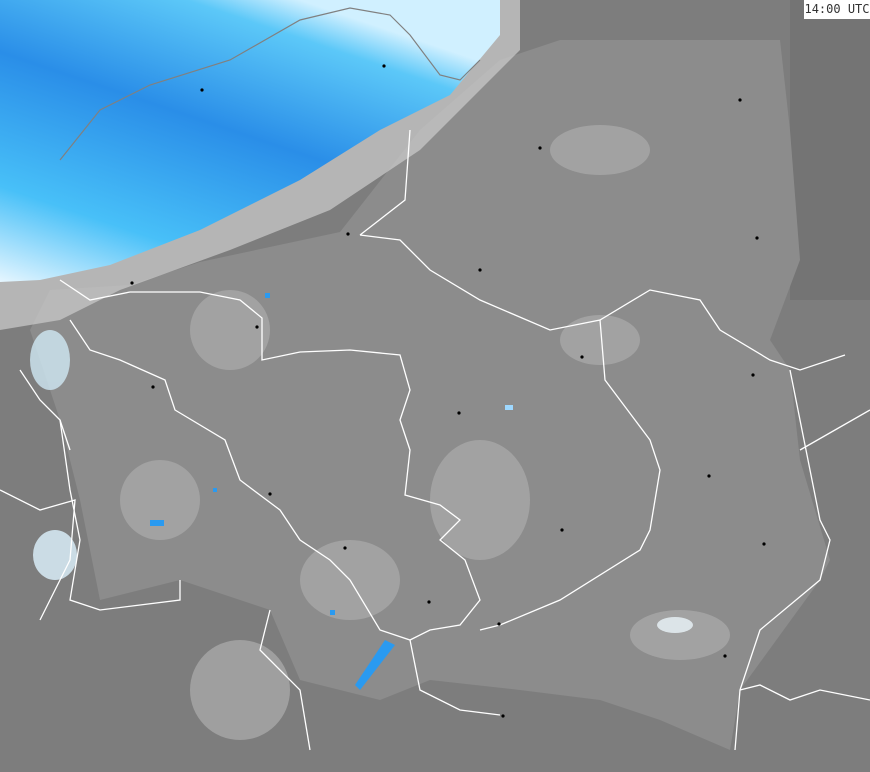  I want to click on timestamp-label: 14:00 UTC, so click(837, 9).